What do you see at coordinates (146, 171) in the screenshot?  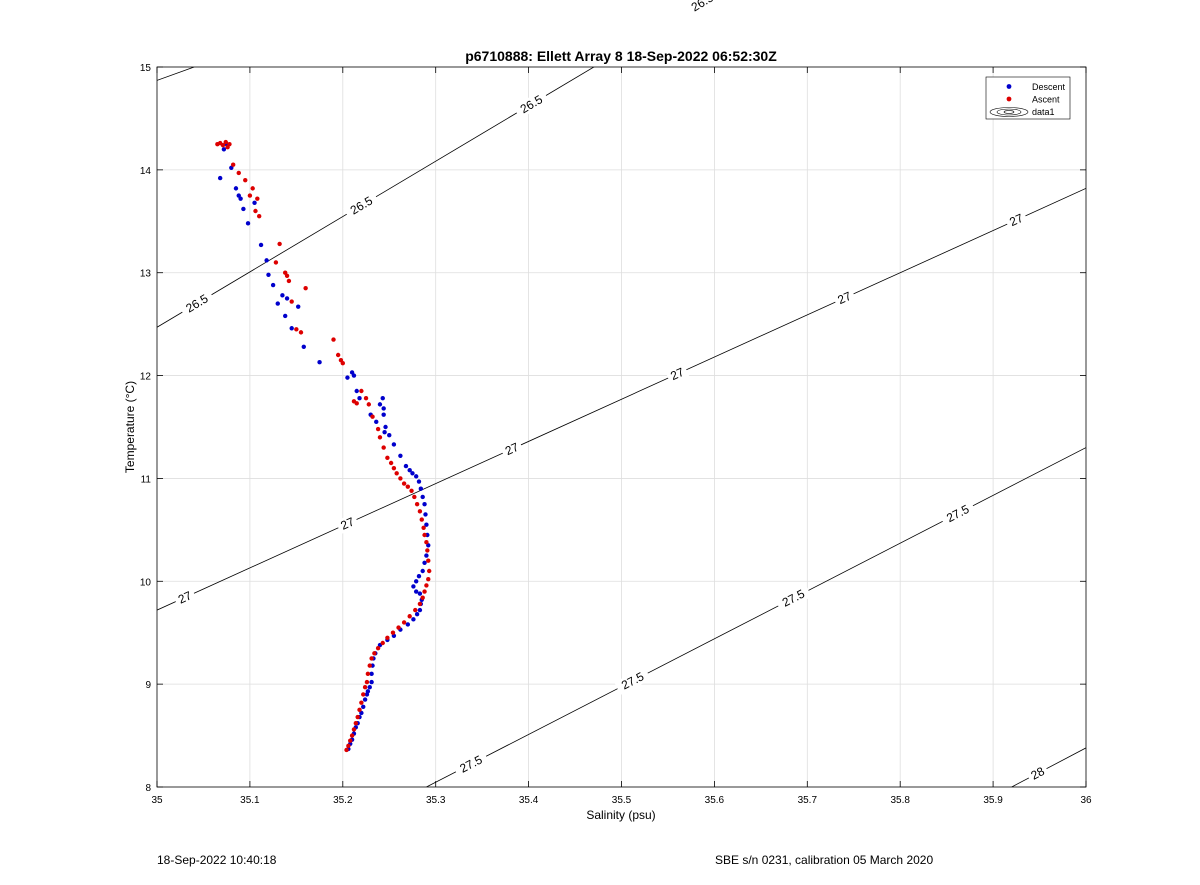 I see `y-tick-label: 14` at bounding box center [146, 171].